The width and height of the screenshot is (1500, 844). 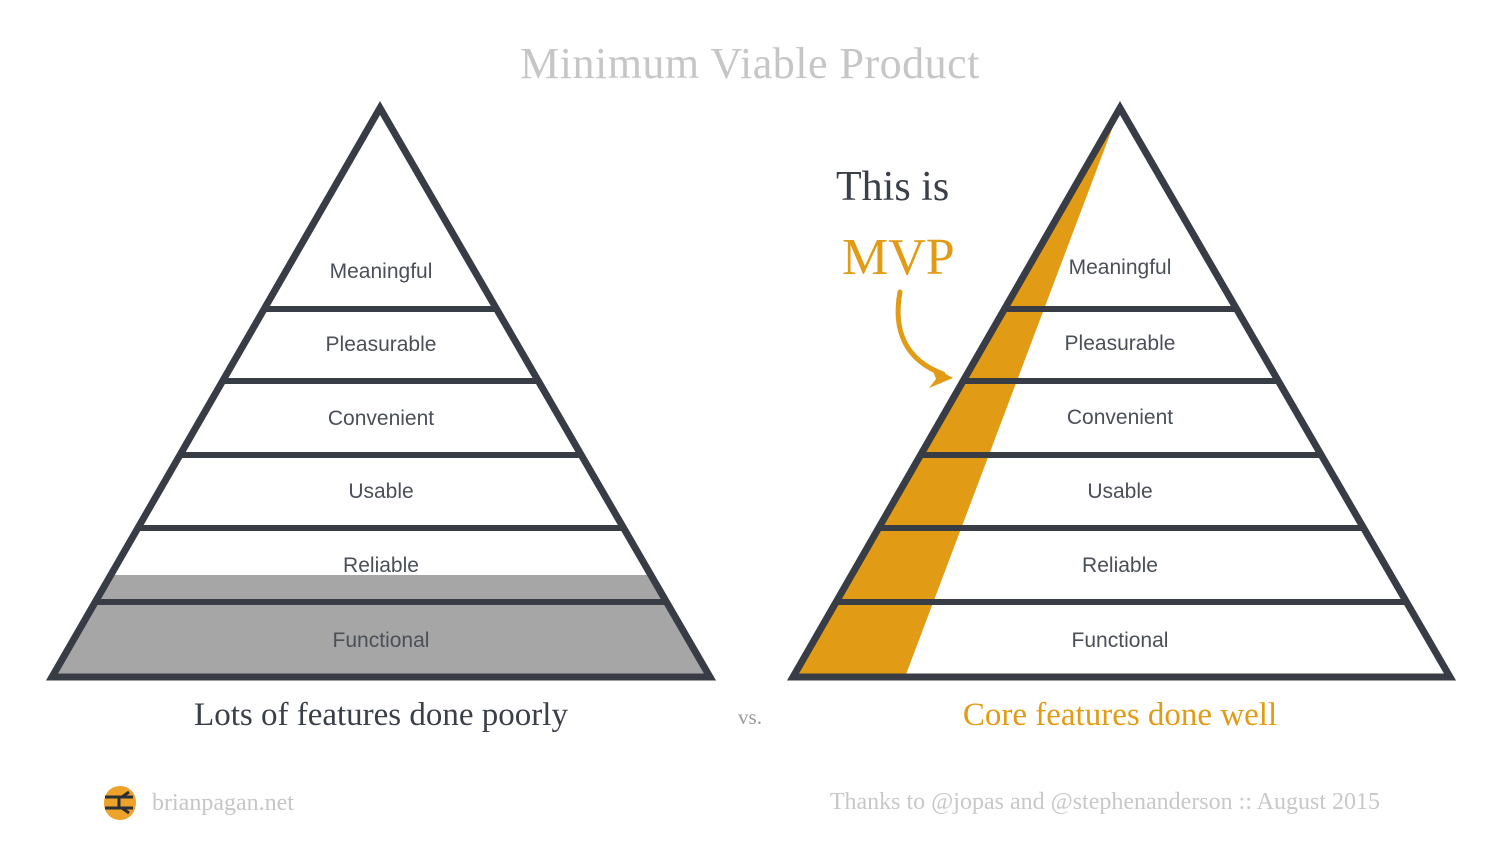 What do you see at coordinates (381, 344) in the screenshot?
I see `left-band-label-pleasurable: Pleasurable` at bounding box center [381, 344].